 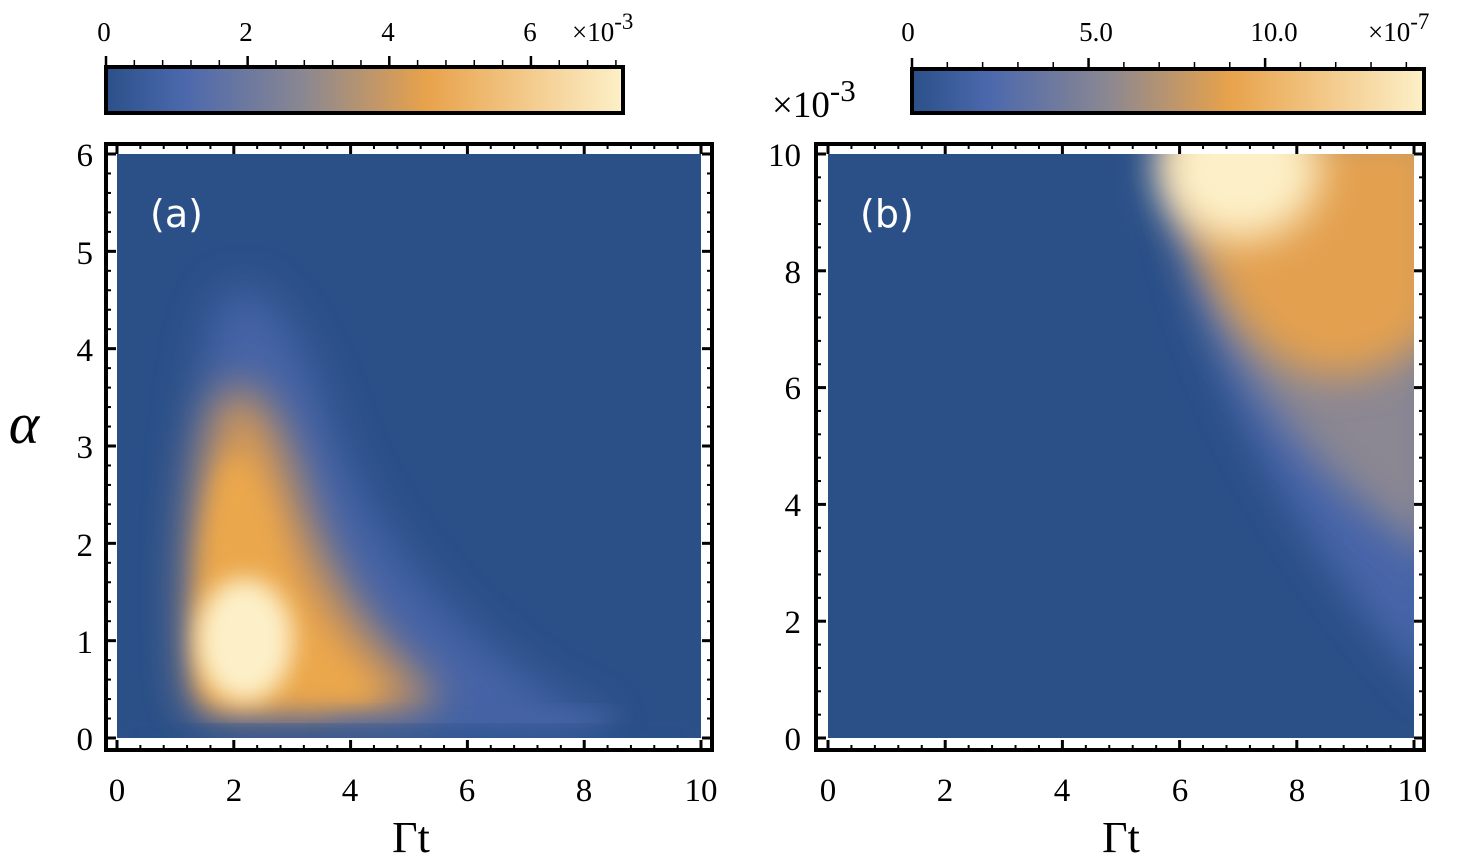 What do you see at coordinates (176, 214) in the screenshot?
I see `panel-label-a: (a)` at bounding box center [176, 214].